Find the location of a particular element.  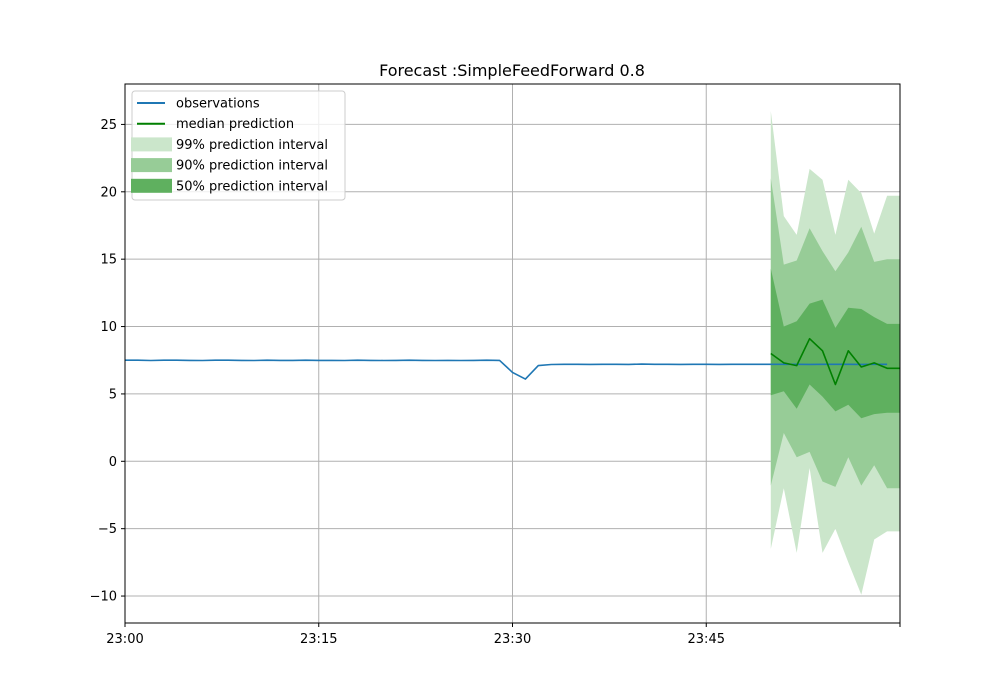

y-tick-label: −10 is located at coordinates (103, 597).